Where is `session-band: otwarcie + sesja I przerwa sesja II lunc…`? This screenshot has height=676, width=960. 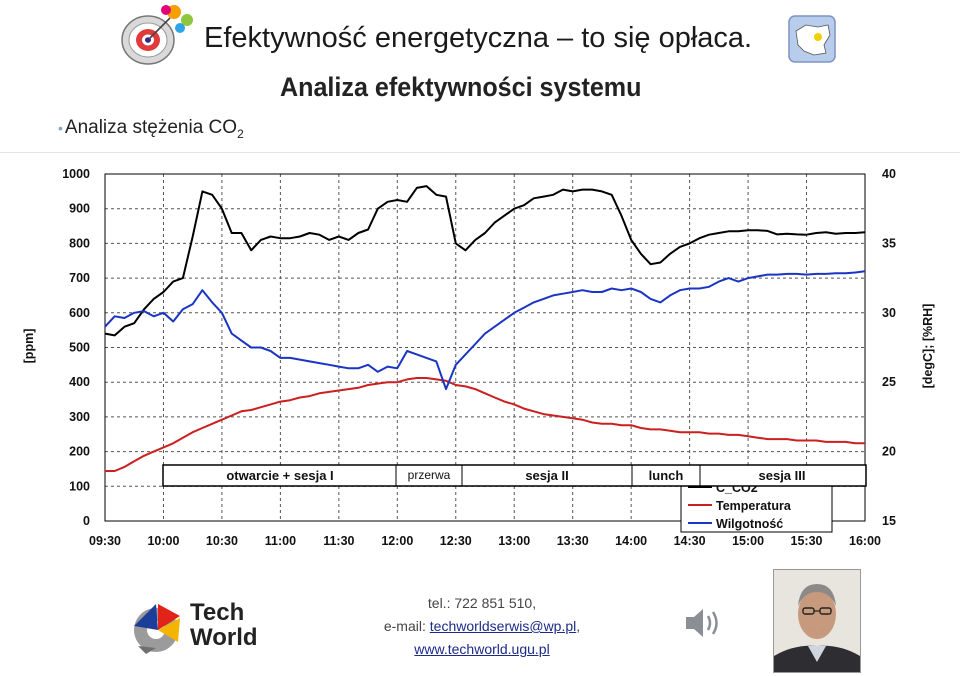 session-band: otwarcie + sesja I przerwa sesja II lunc… is located at coordinates (514, 475).